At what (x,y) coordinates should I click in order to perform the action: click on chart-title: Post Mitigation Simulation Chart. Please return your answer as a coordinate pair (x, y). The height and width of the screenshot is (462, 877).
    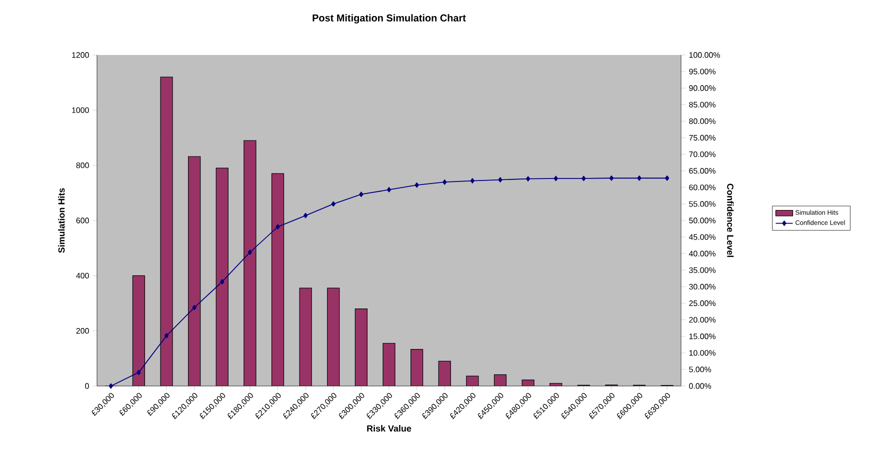
    Looking at the image, I should click on (389, 19).